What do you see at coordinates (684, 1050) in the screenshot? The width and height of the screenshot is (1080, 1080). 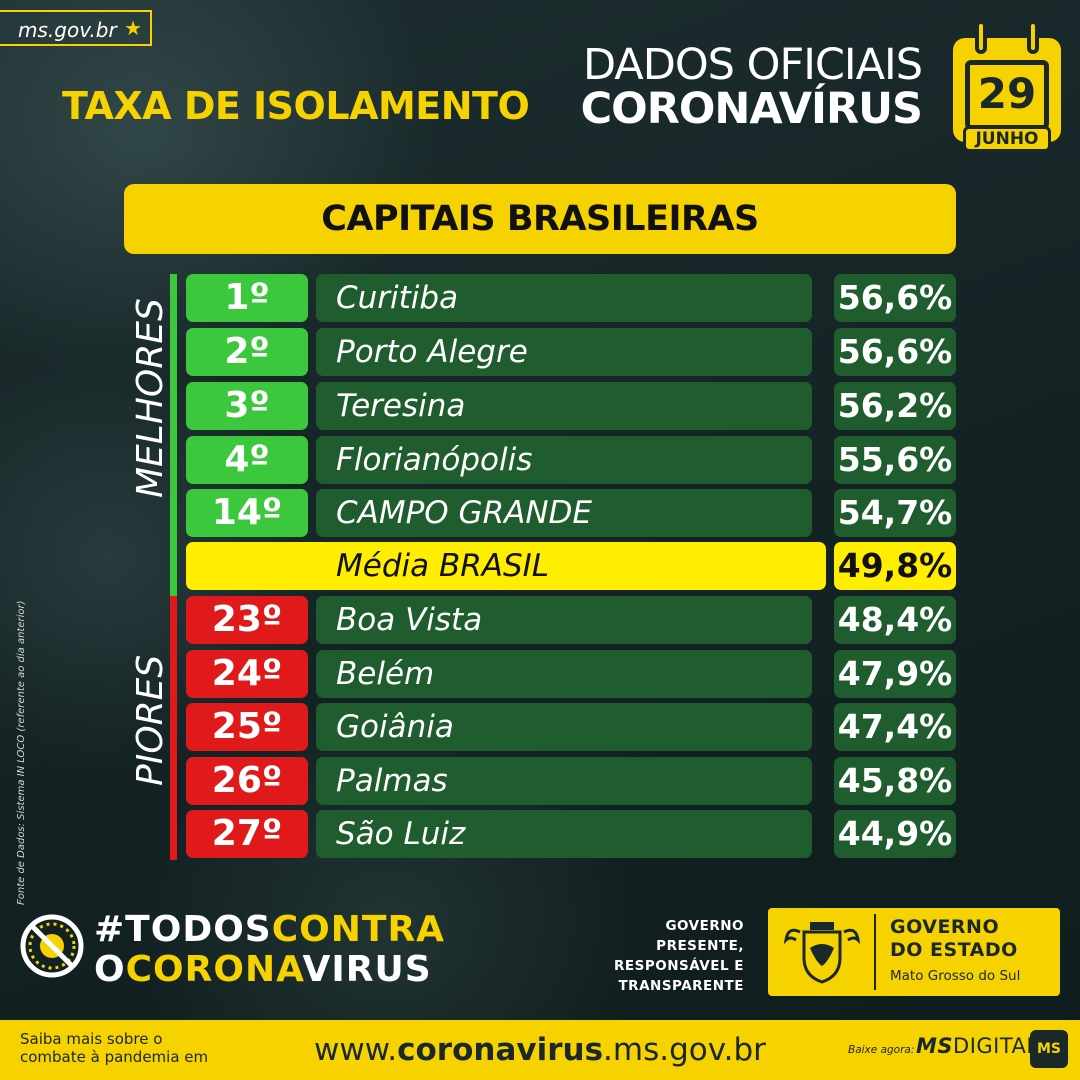 I see `url-part: .ms.gov.br` at bounding box center [684, 1050].